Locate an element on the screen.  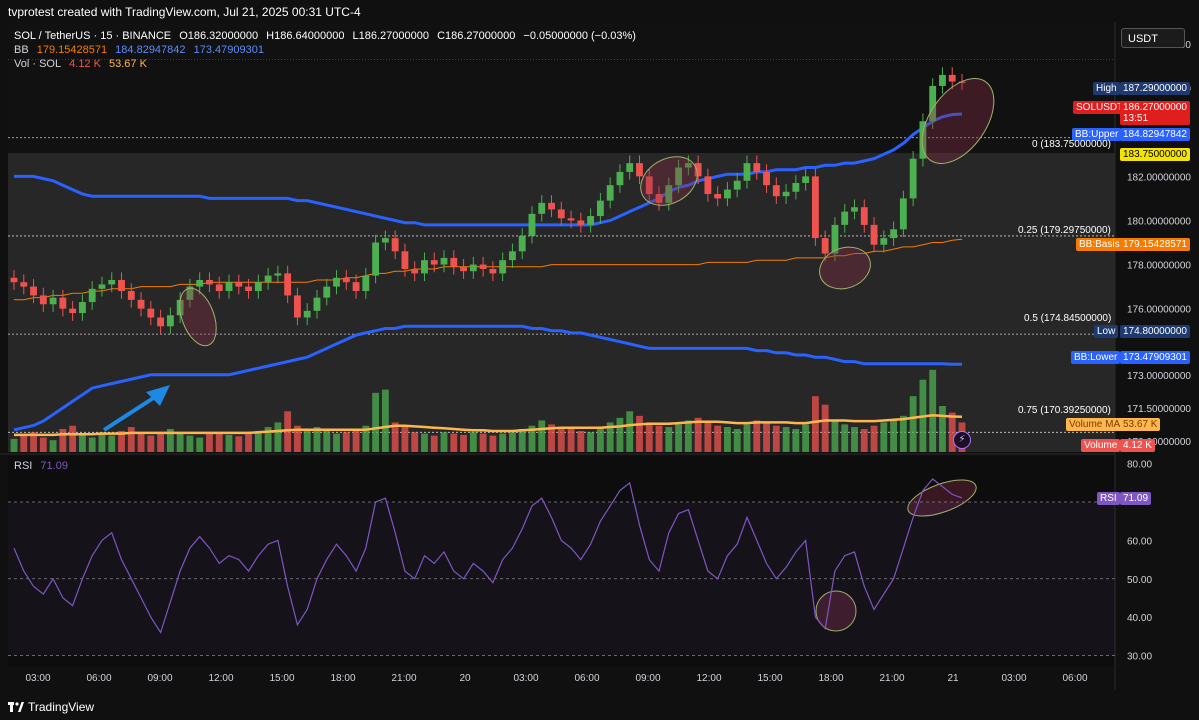
vol-legend-volume: 4.12 K is located at coordinates (85, 64).